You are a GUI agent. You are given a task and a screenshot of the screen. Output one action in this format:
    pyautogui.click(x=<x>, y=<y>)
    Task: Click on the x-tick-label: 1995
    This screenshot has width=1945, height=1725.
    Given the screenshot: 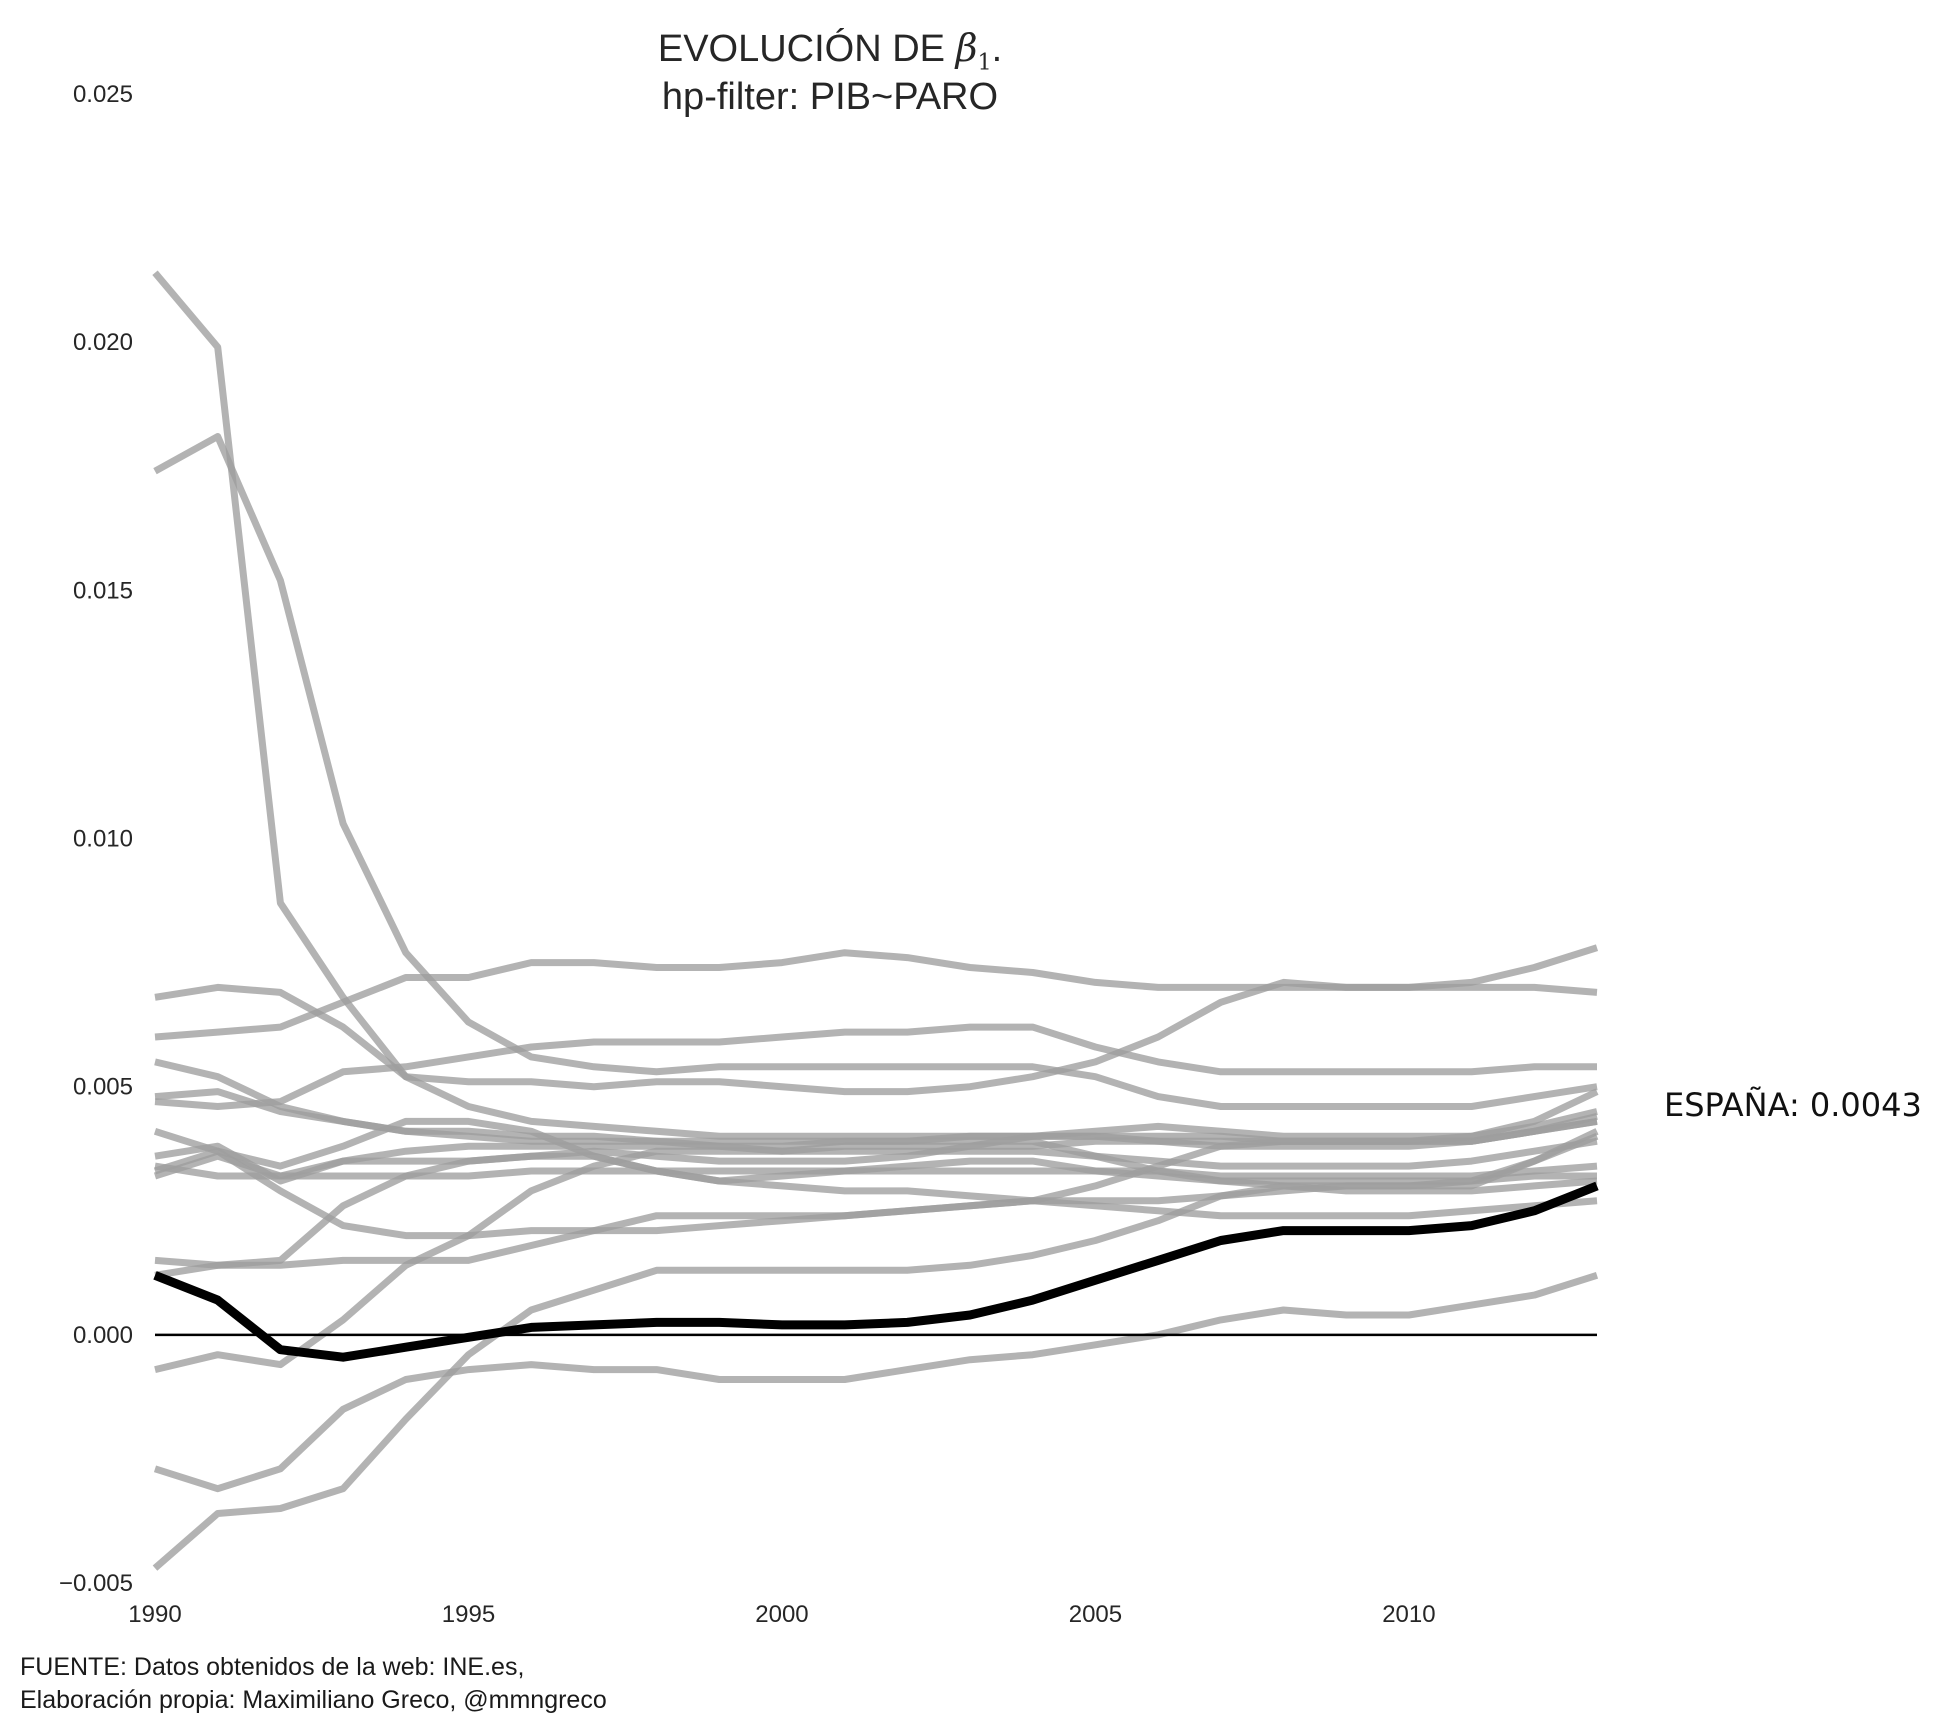 What is the action you would take?
    pyautogui.click(x=468, y=1614)
    